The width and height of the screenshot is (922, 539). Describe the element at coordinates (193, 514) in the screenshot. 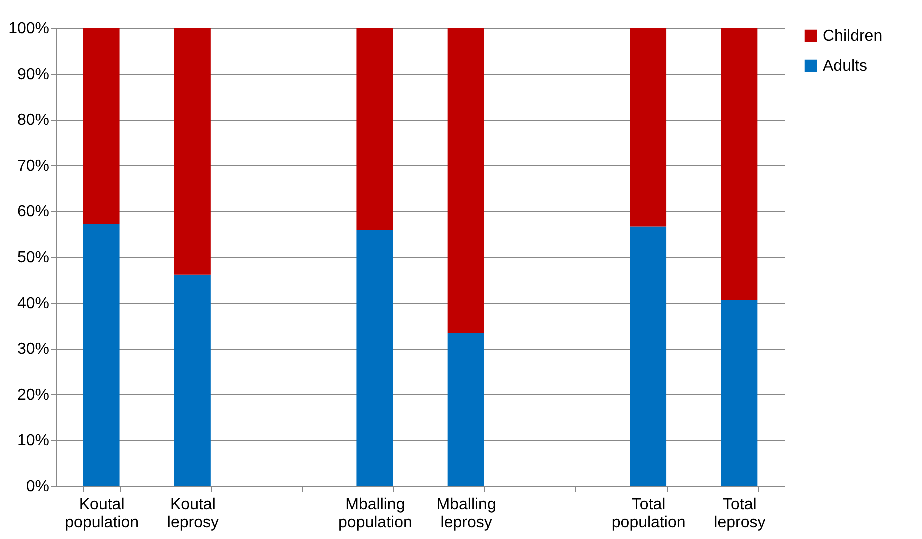

I see `x-tick-label: Koutal leprosy` at that location.